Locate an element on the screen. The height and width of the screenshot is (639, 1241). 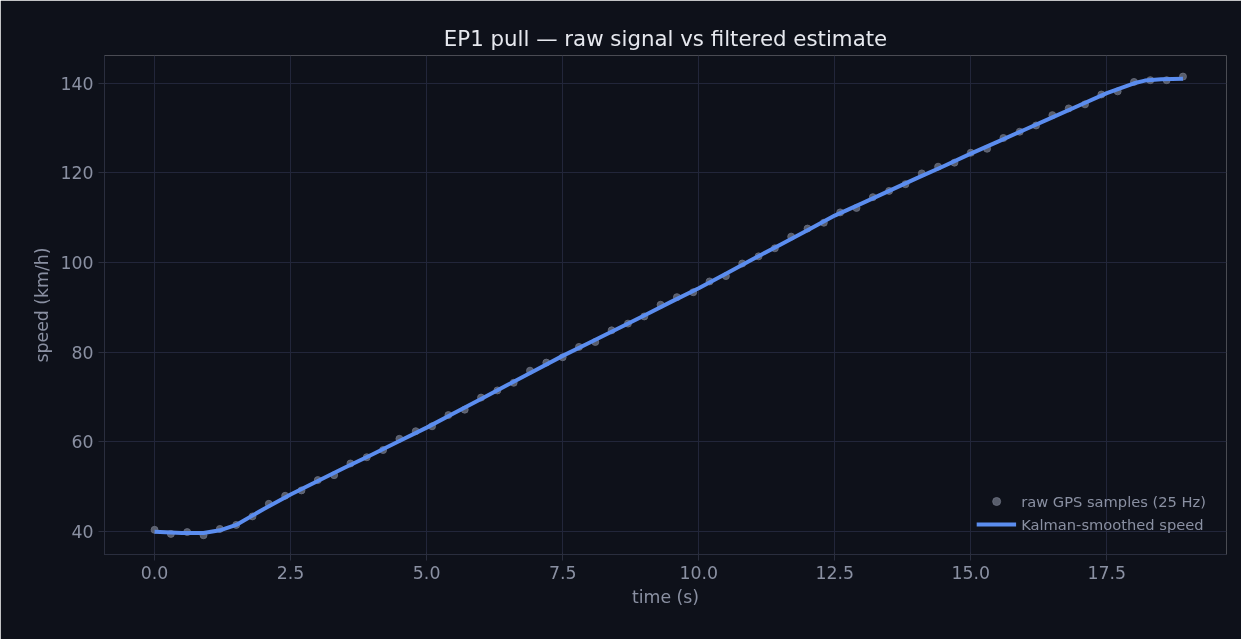
y-tick-label: 100 is located at coordinates (77, 263).